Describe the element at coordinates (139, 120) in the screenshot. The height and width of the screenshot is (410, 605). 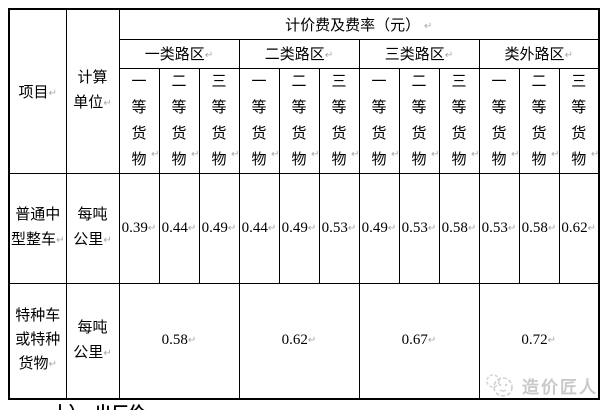
I see `grade-header-z1-g1: 一等货物 ↵` at that location.